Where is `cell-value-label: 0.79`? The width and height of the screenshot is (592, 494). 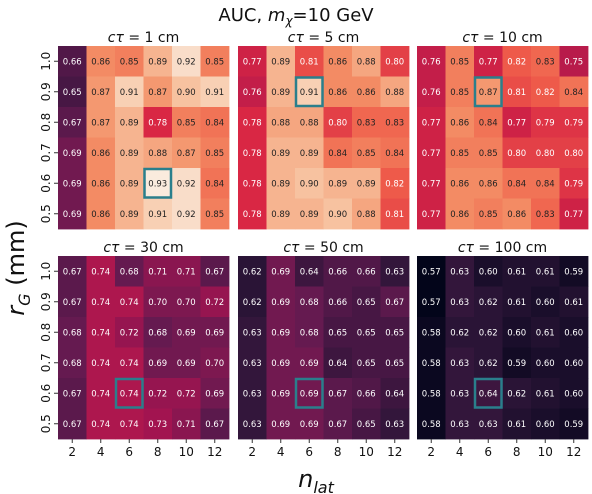 cell-value-label: 0.79 is located at coordinates (573, 123).